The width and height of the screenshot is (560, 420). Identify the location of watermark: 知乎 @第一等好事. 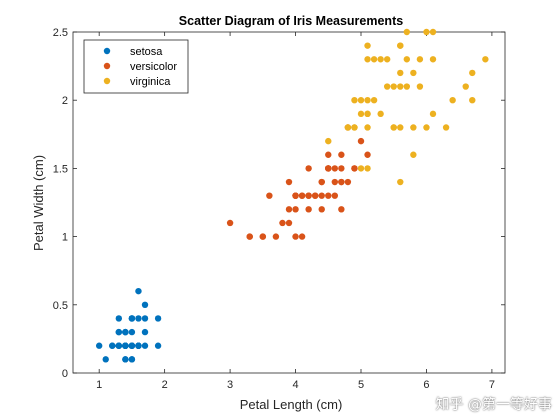
(493, 405).